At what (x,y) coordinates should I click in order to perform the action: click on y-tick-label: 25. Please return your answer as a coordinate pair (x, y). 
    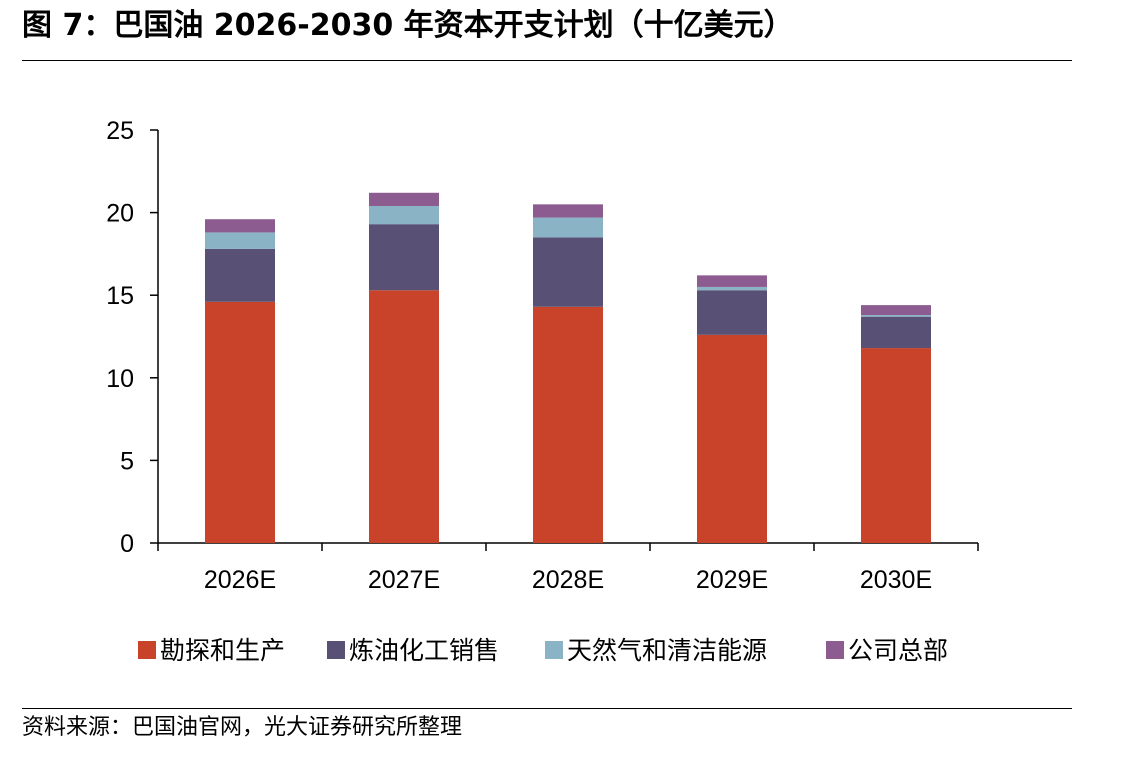
    Looking at the image, I should click on (120, 131).